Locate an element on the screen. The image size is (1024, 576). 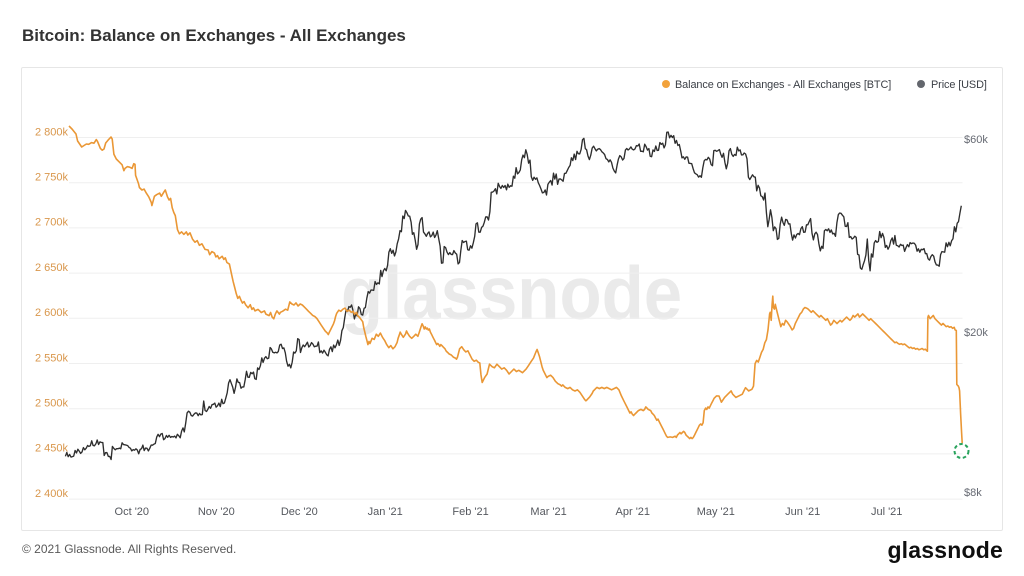
svg-text: 2 550k is located at coordinates (52, 358).